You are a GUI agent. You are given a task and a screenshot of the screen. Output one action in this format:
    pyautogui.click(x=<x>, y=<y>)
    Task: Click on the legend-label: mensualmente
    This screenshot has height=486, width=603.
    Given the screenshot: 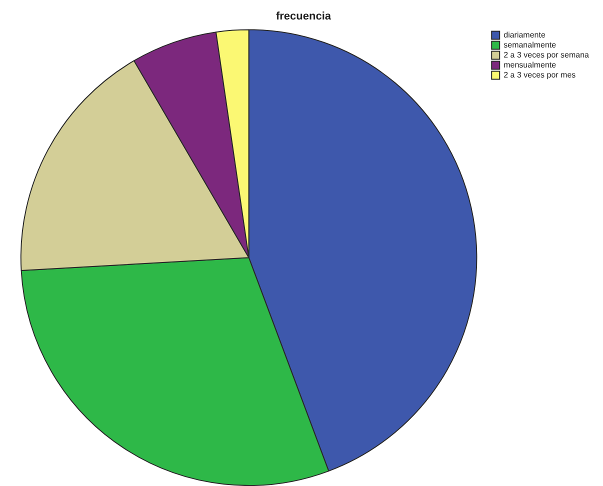 What is the action you would take?
    pyautogui.click(x=530, y=65)
    